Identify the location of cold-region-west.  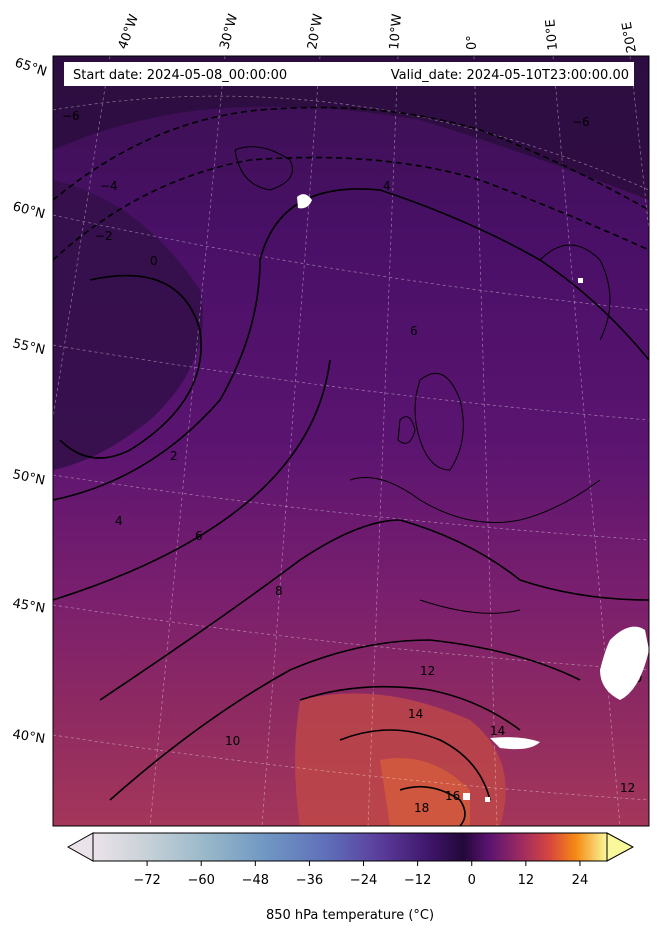
(128, 325).